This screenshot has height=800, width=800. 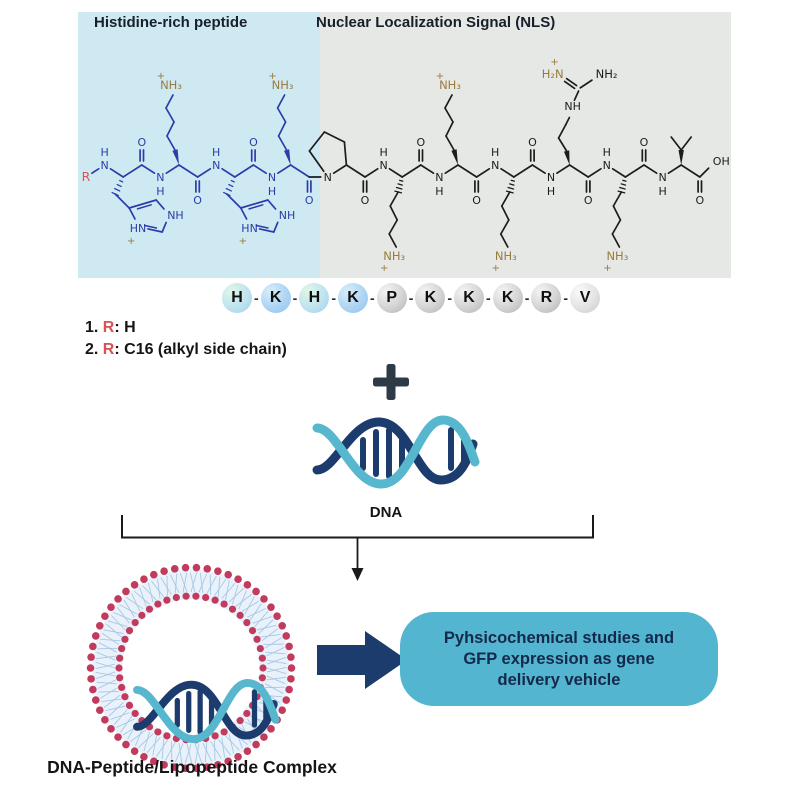 I want to click on liposome-icon, so click(x=191, y=668).